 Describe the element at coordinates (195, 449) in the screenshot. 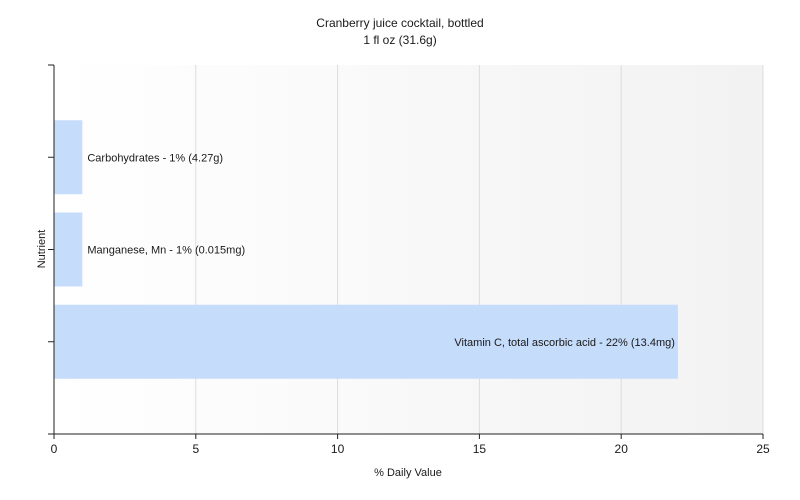

I see `x-tick-label: 5` at that location.